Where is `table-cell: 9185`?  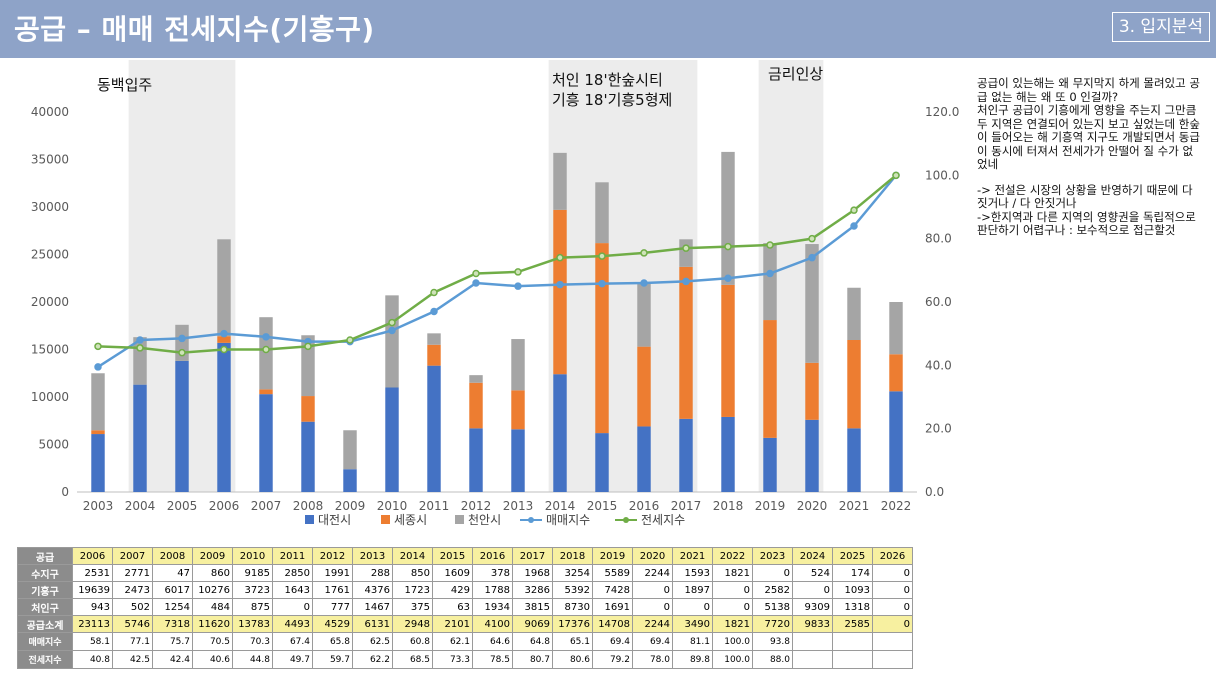
table-cell: 9185 is located at coordinates (252, 573).